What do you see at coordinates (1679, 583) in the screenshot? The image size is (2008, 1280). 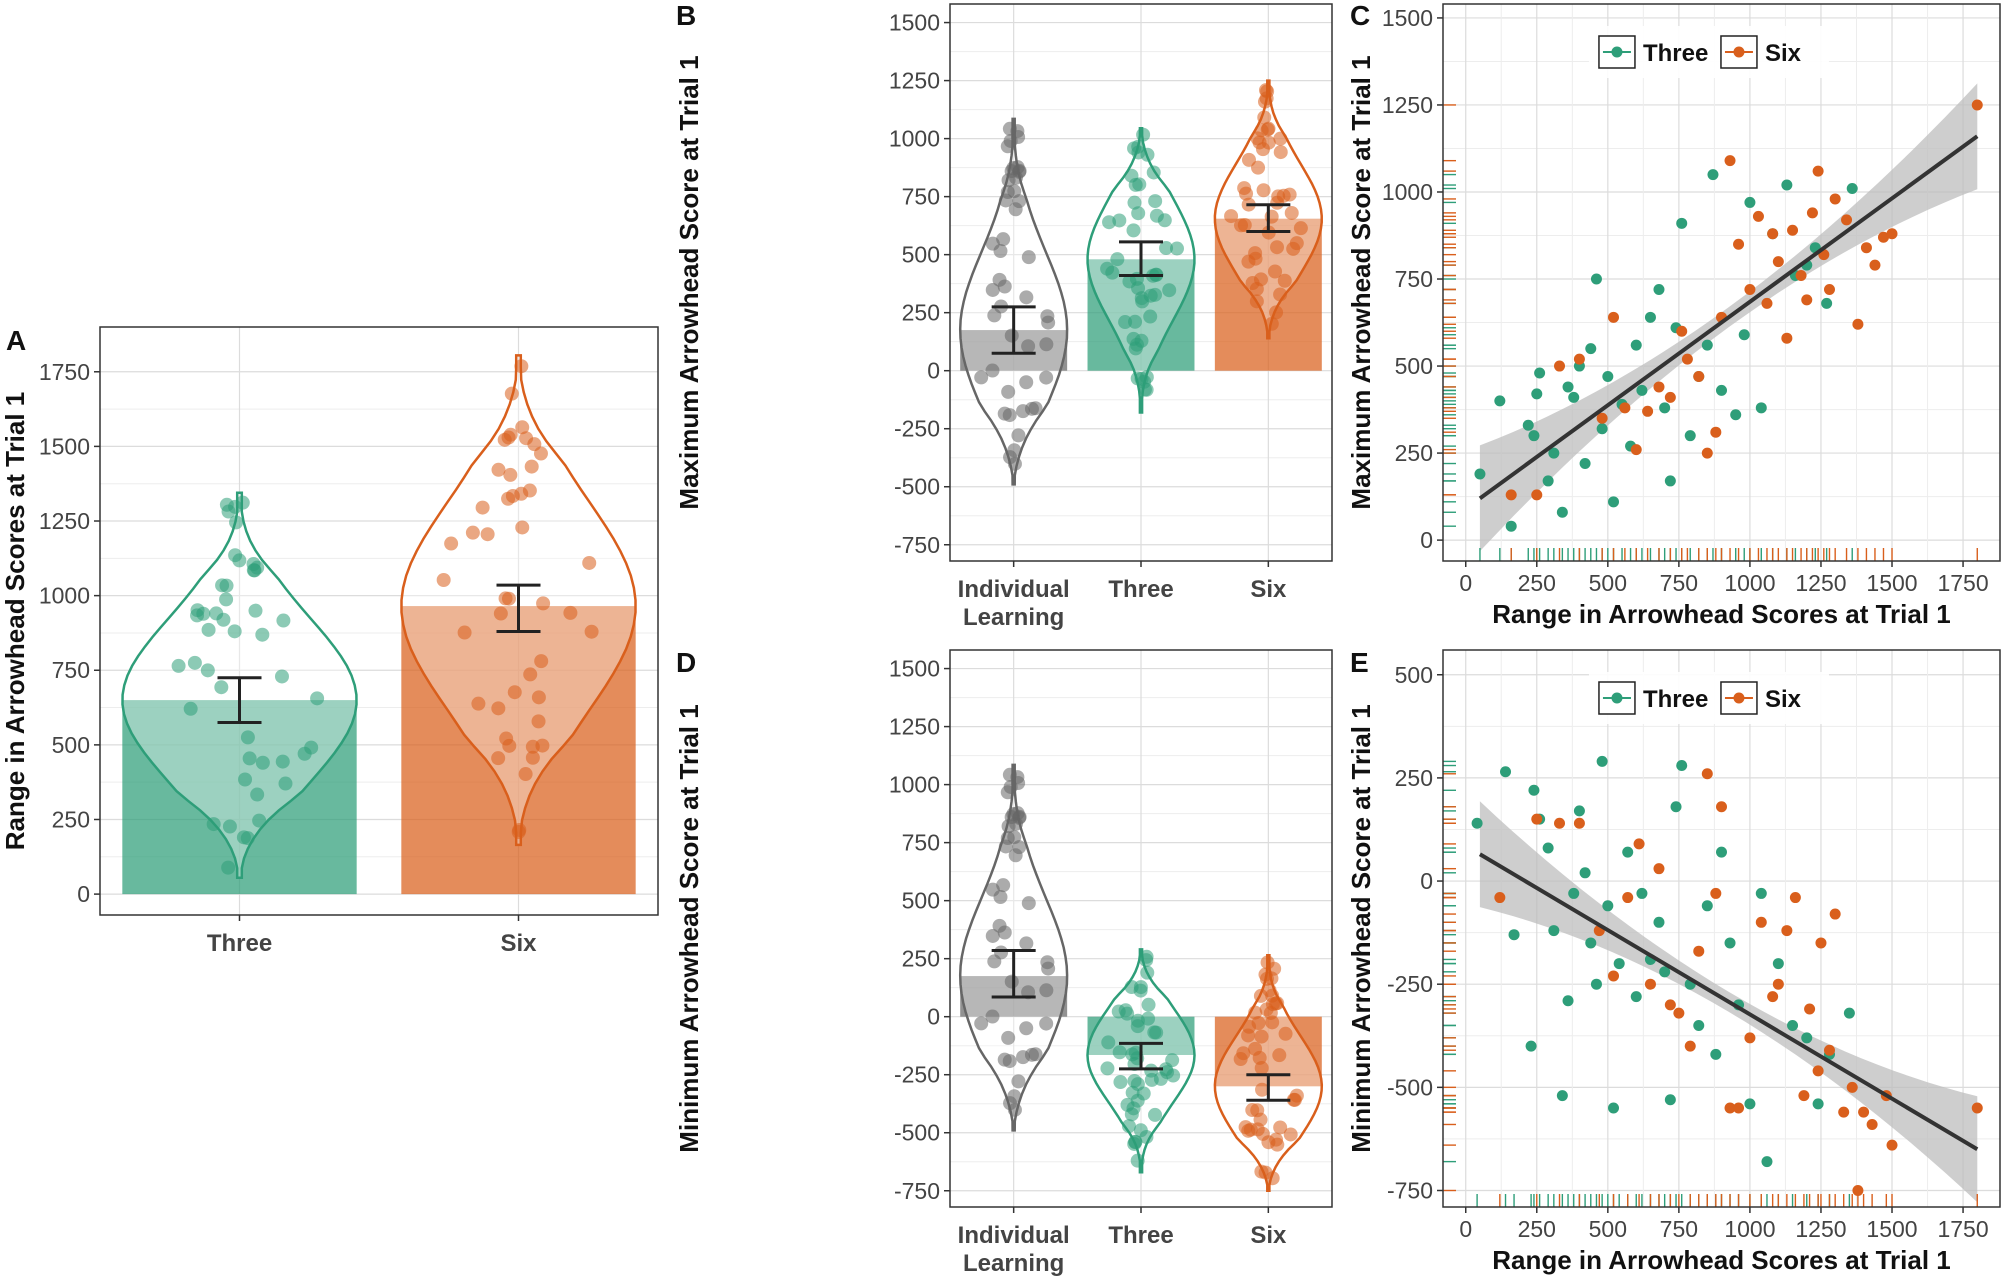 I see `x-tick-label: 750` at bounding box center [1679, 583].